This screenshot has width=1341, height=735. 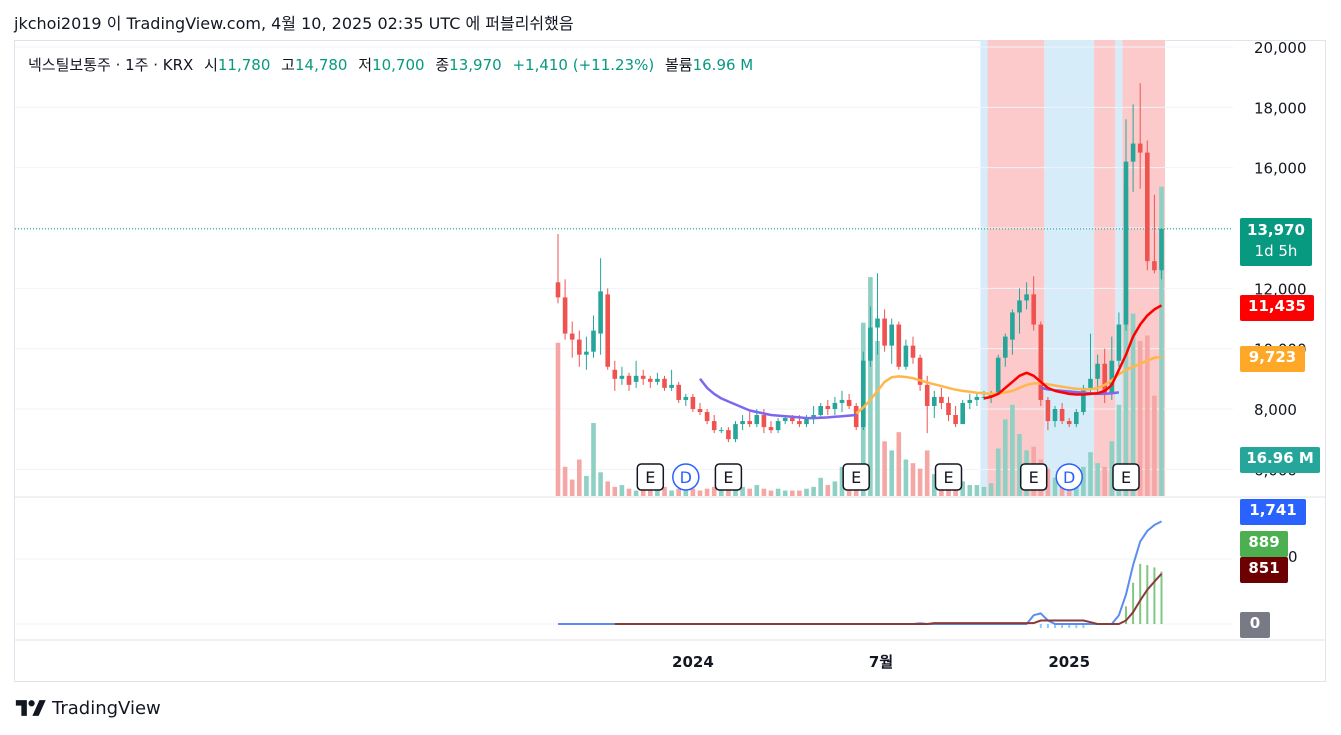 I want to click on footer-brand: TradingView, so click(x=87, y=708).